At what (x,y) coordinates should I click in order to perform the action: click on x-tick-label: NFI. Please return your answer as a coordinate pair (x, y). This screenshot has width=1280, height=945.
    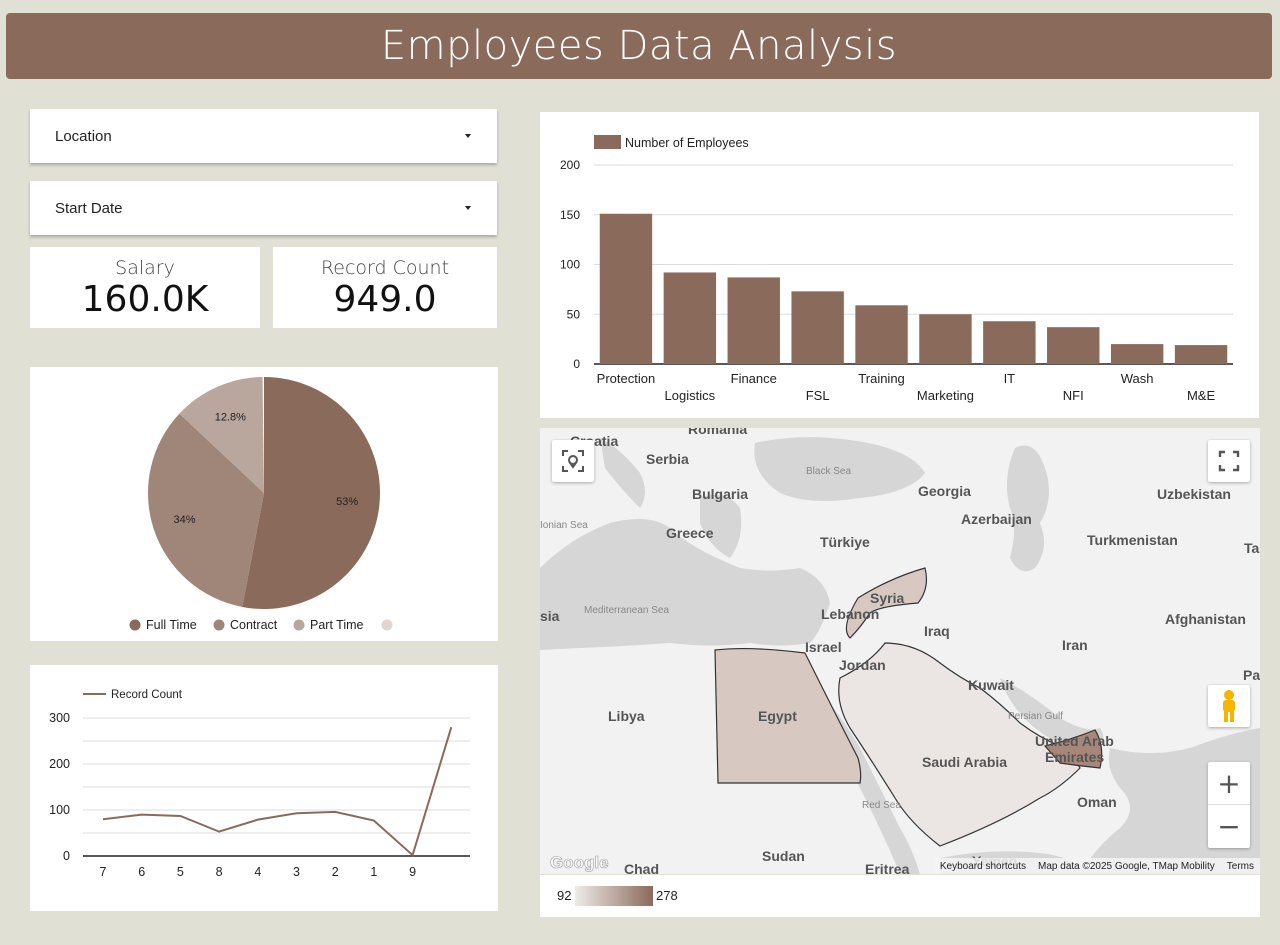
    Looking at the image, I should click on (1073, 395).